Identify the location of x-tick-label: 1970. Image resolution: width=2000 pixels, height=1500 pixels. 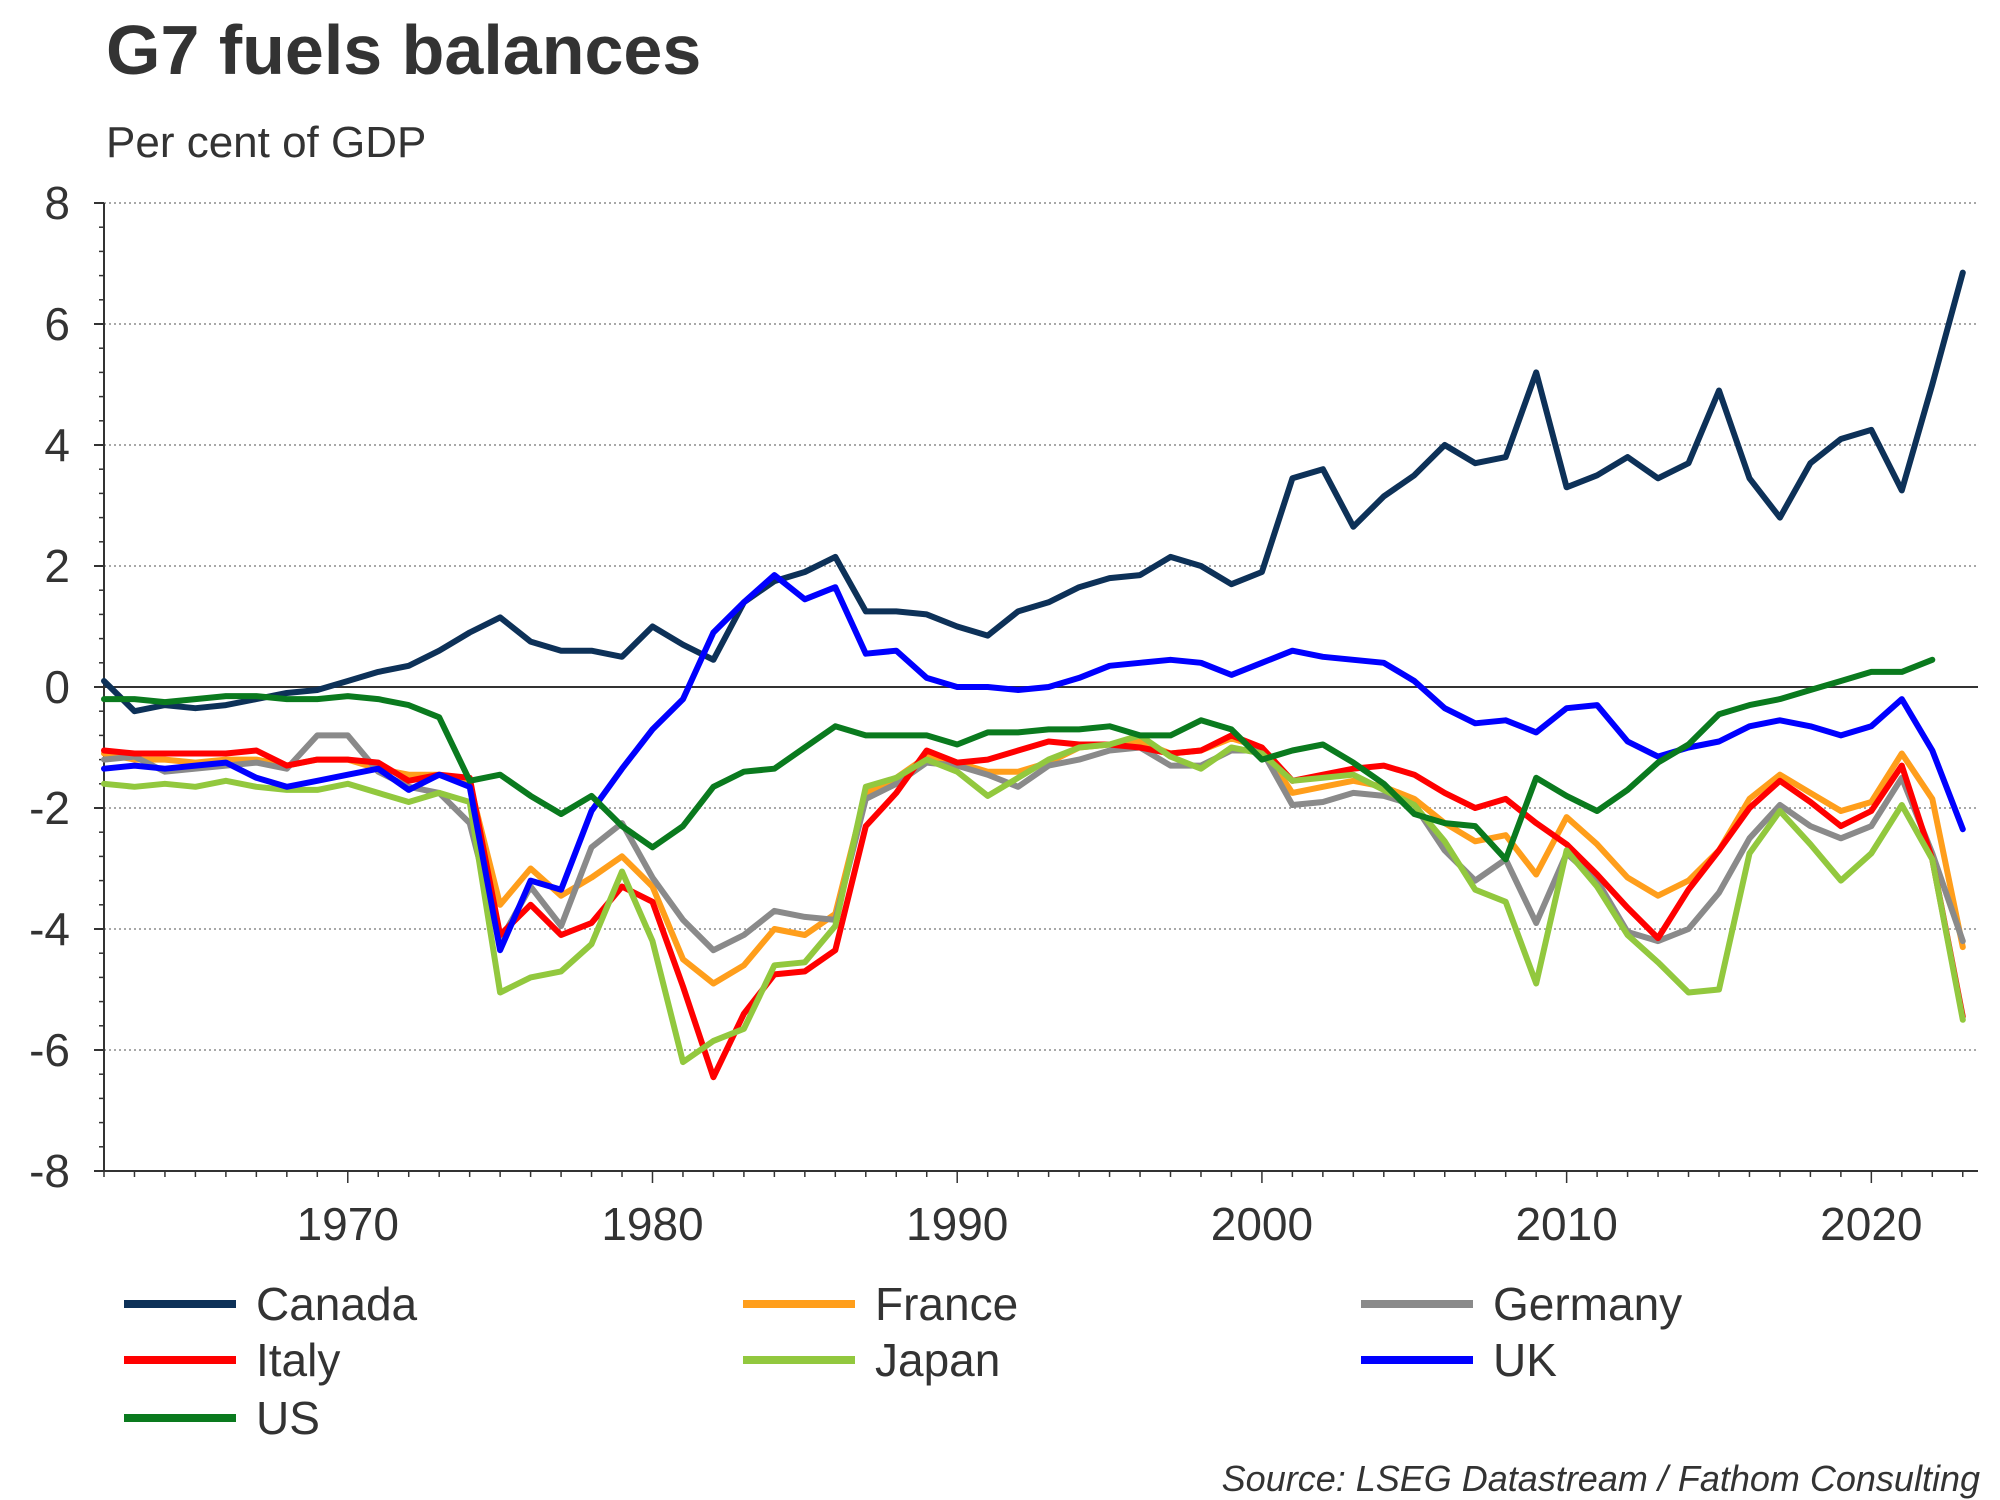
(348, 1224).